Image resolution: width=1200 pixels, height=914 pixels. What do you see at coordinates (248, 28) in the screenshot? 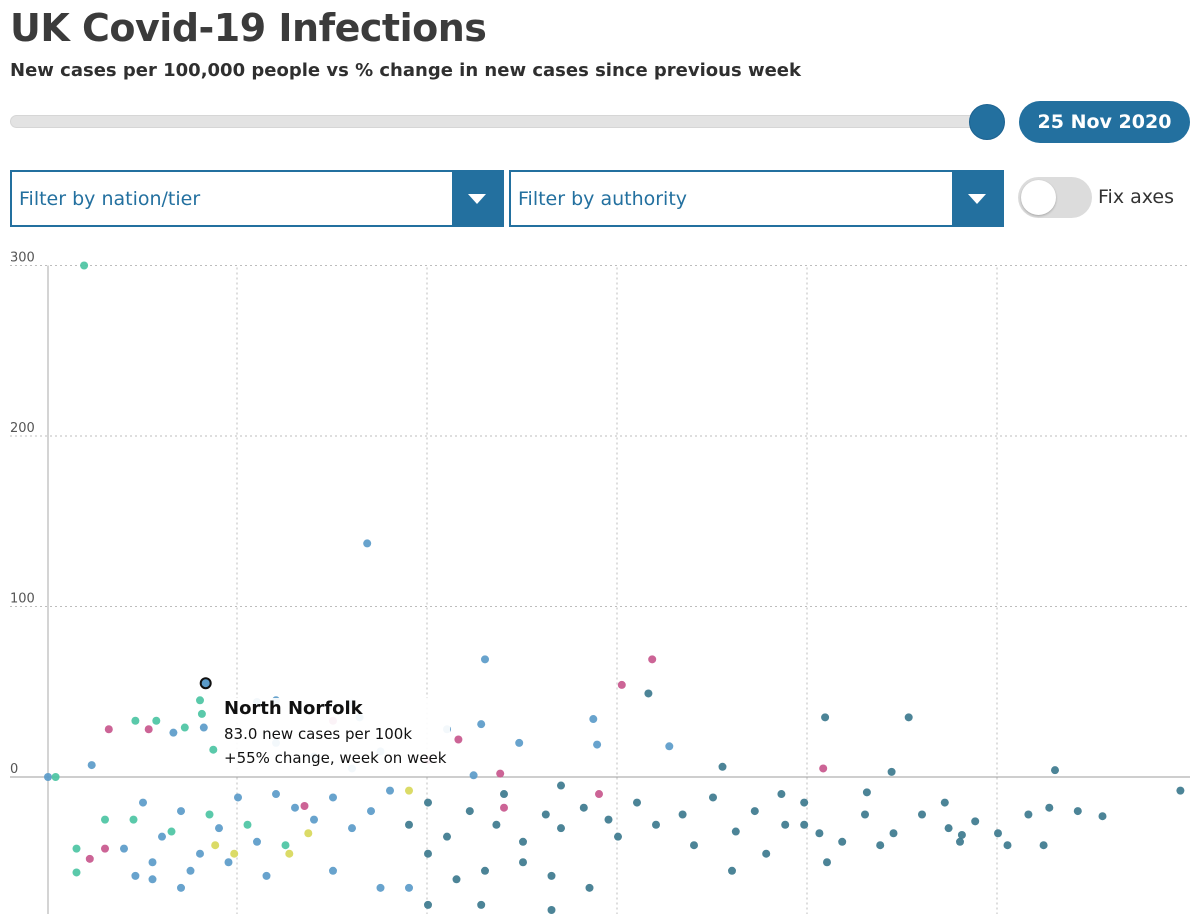
I see `page-title: UK Covid-19 Infections` at bounding box center [248, 28].